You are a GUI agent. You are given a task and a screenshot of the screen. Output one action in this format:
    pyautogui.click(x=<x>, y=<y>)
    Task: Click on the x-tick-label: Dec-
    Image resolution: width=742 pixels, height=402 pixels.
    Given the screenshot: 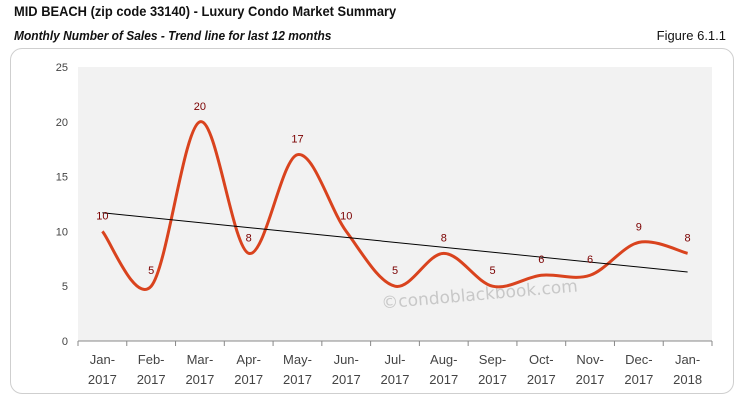 What is the action you would take?
    pyautogui.click(x=638, y=359)
    